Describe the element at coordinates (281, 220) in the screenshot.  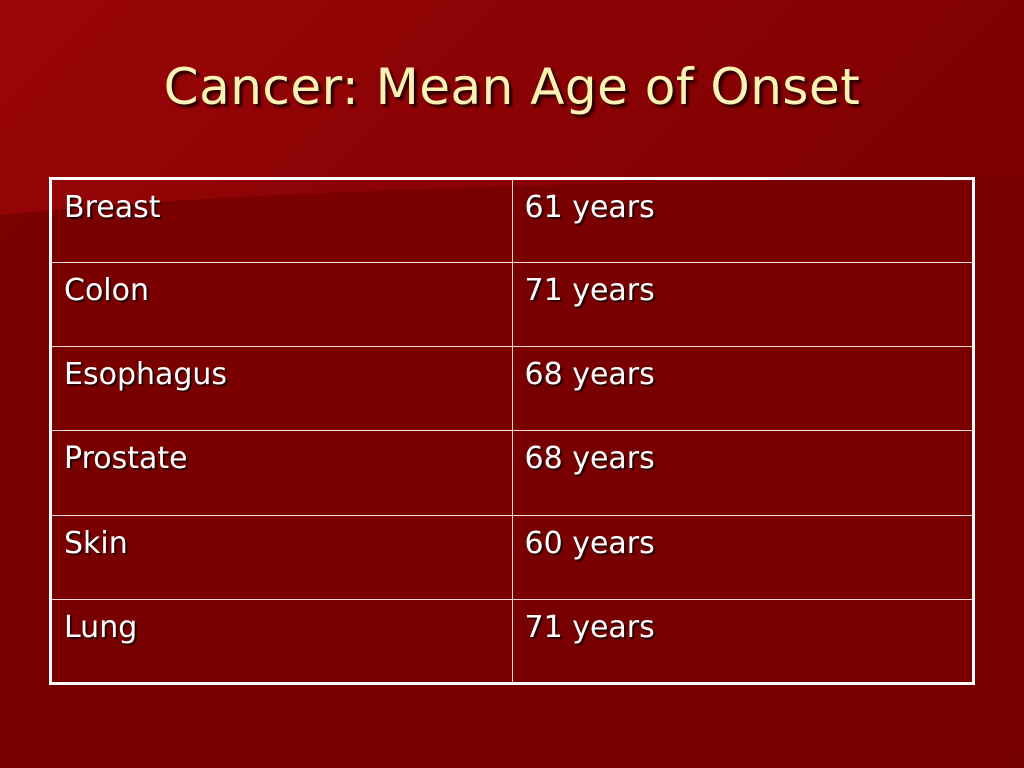
I see `cancer-site-cell: Breast` at that location.